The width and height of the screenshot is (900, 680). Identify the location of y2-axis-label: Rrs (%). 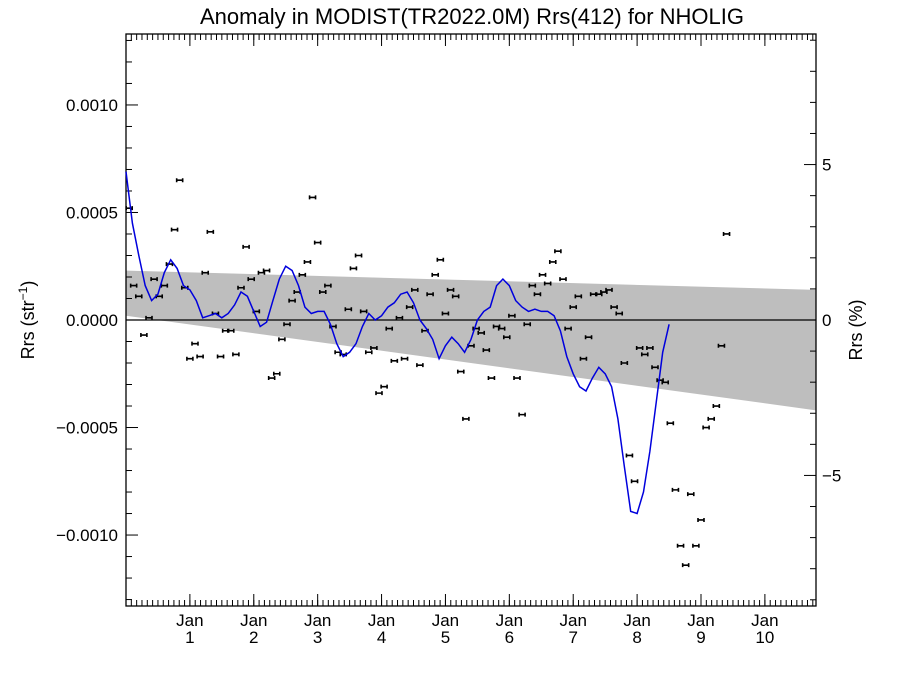
(856, 330).